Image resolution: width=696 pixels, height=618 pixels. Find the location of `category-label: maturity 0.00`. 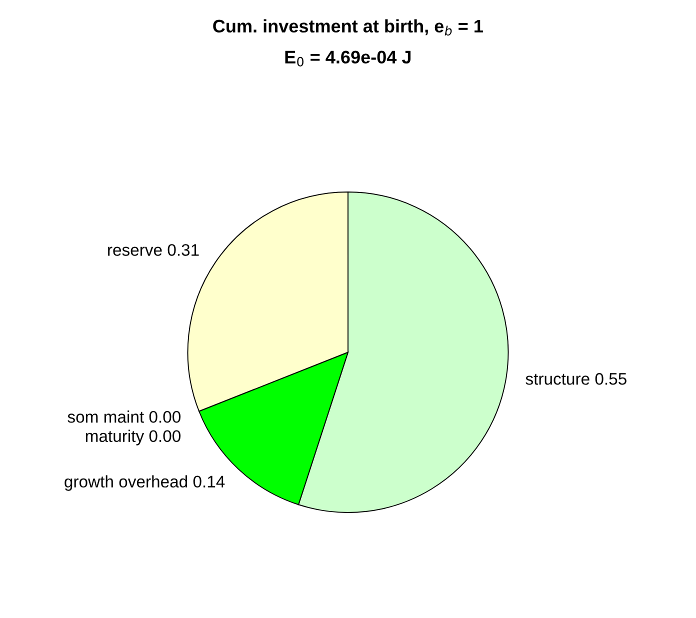

category-label: maturity 0.00 is located at coordinates (133, 438).